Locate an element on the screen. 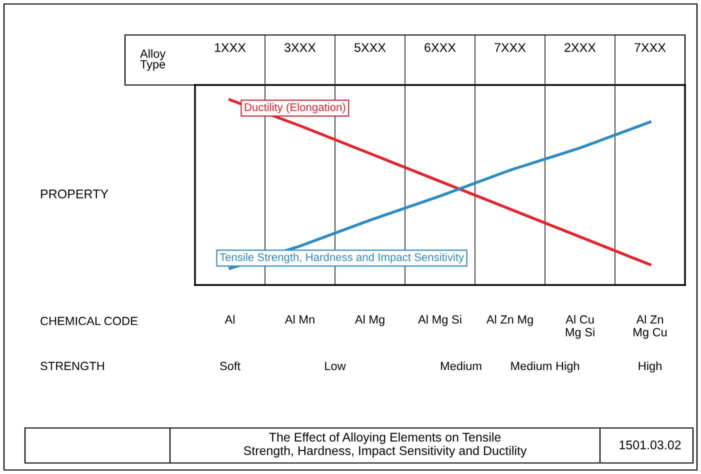  series-label: Ductility (Elongation) is located at coordinates (295, 108).